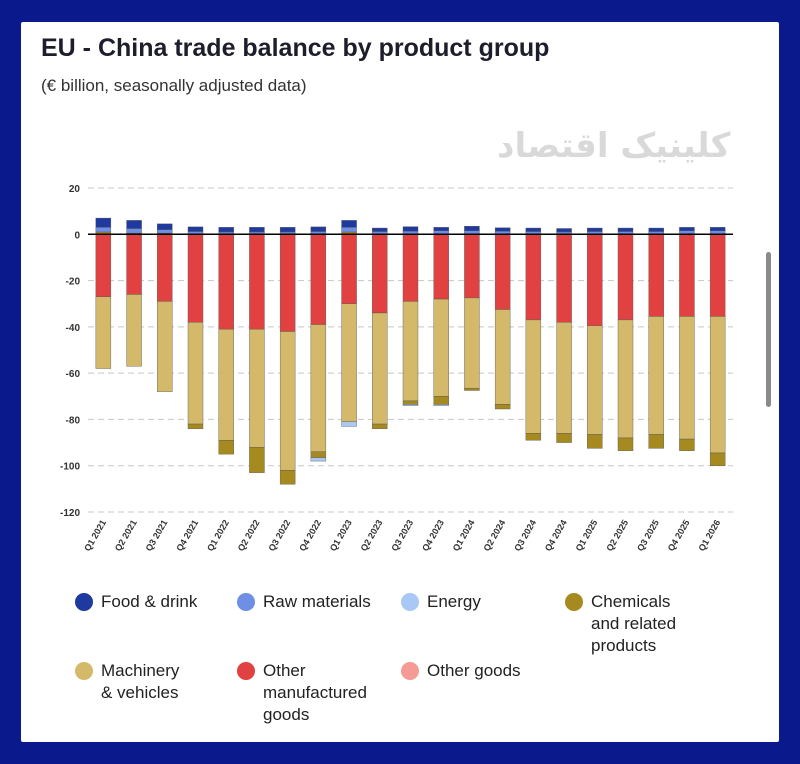 The image size is (800, 764). I want to click on x-tick-label: Q1 2025, so click(587, 535).